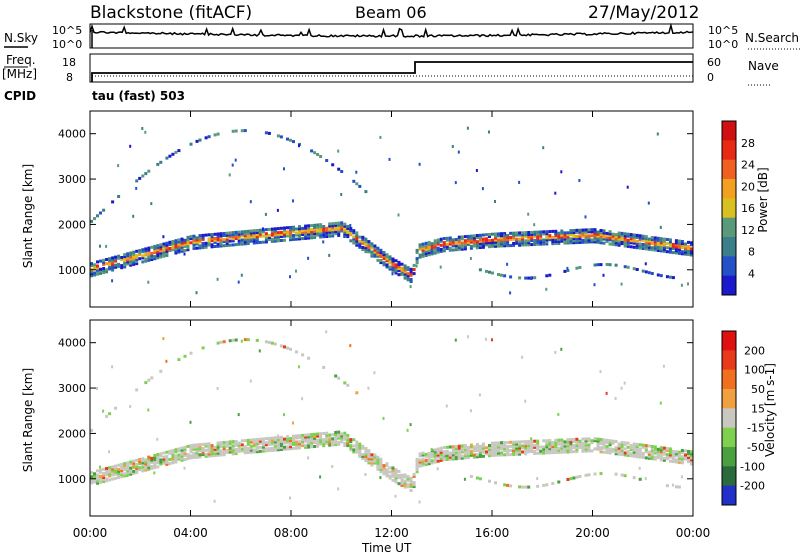 This screenshot has width=800, height=554. I want to click on colorbar-tick-label: 24, so click(748, 165).